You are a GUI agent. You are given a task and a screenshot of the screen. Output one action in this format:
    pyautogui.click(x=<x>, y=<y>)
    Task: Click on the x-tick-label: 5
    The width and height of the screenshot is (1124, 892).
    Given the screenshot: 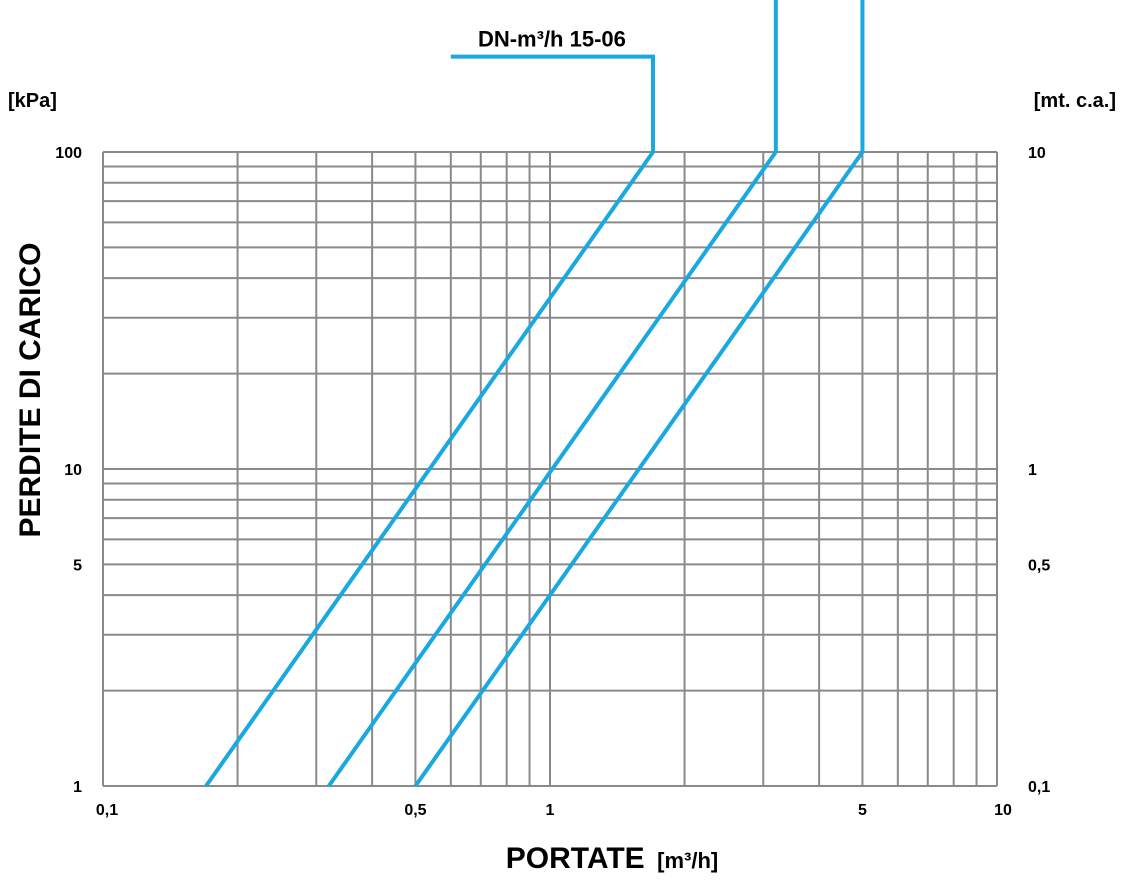 What is the action you would take?
    pyautogui.click(x=862, y=810)
    